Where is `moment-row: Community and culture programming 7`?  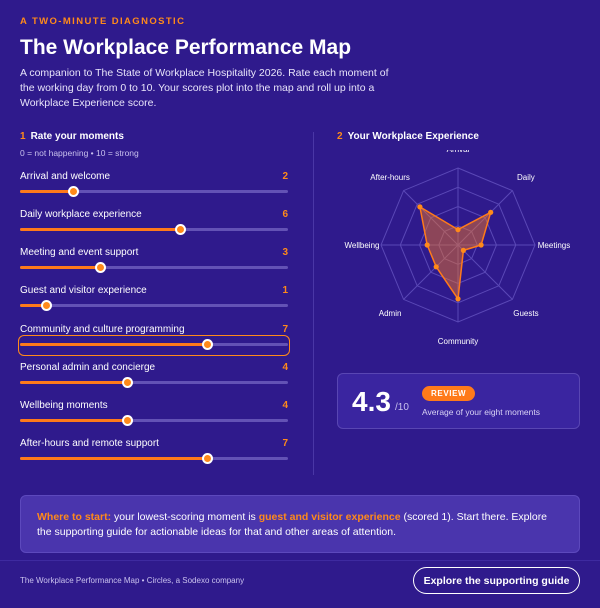
moment-row: Community and culture programming 7 is located at coordinates (154, 337).